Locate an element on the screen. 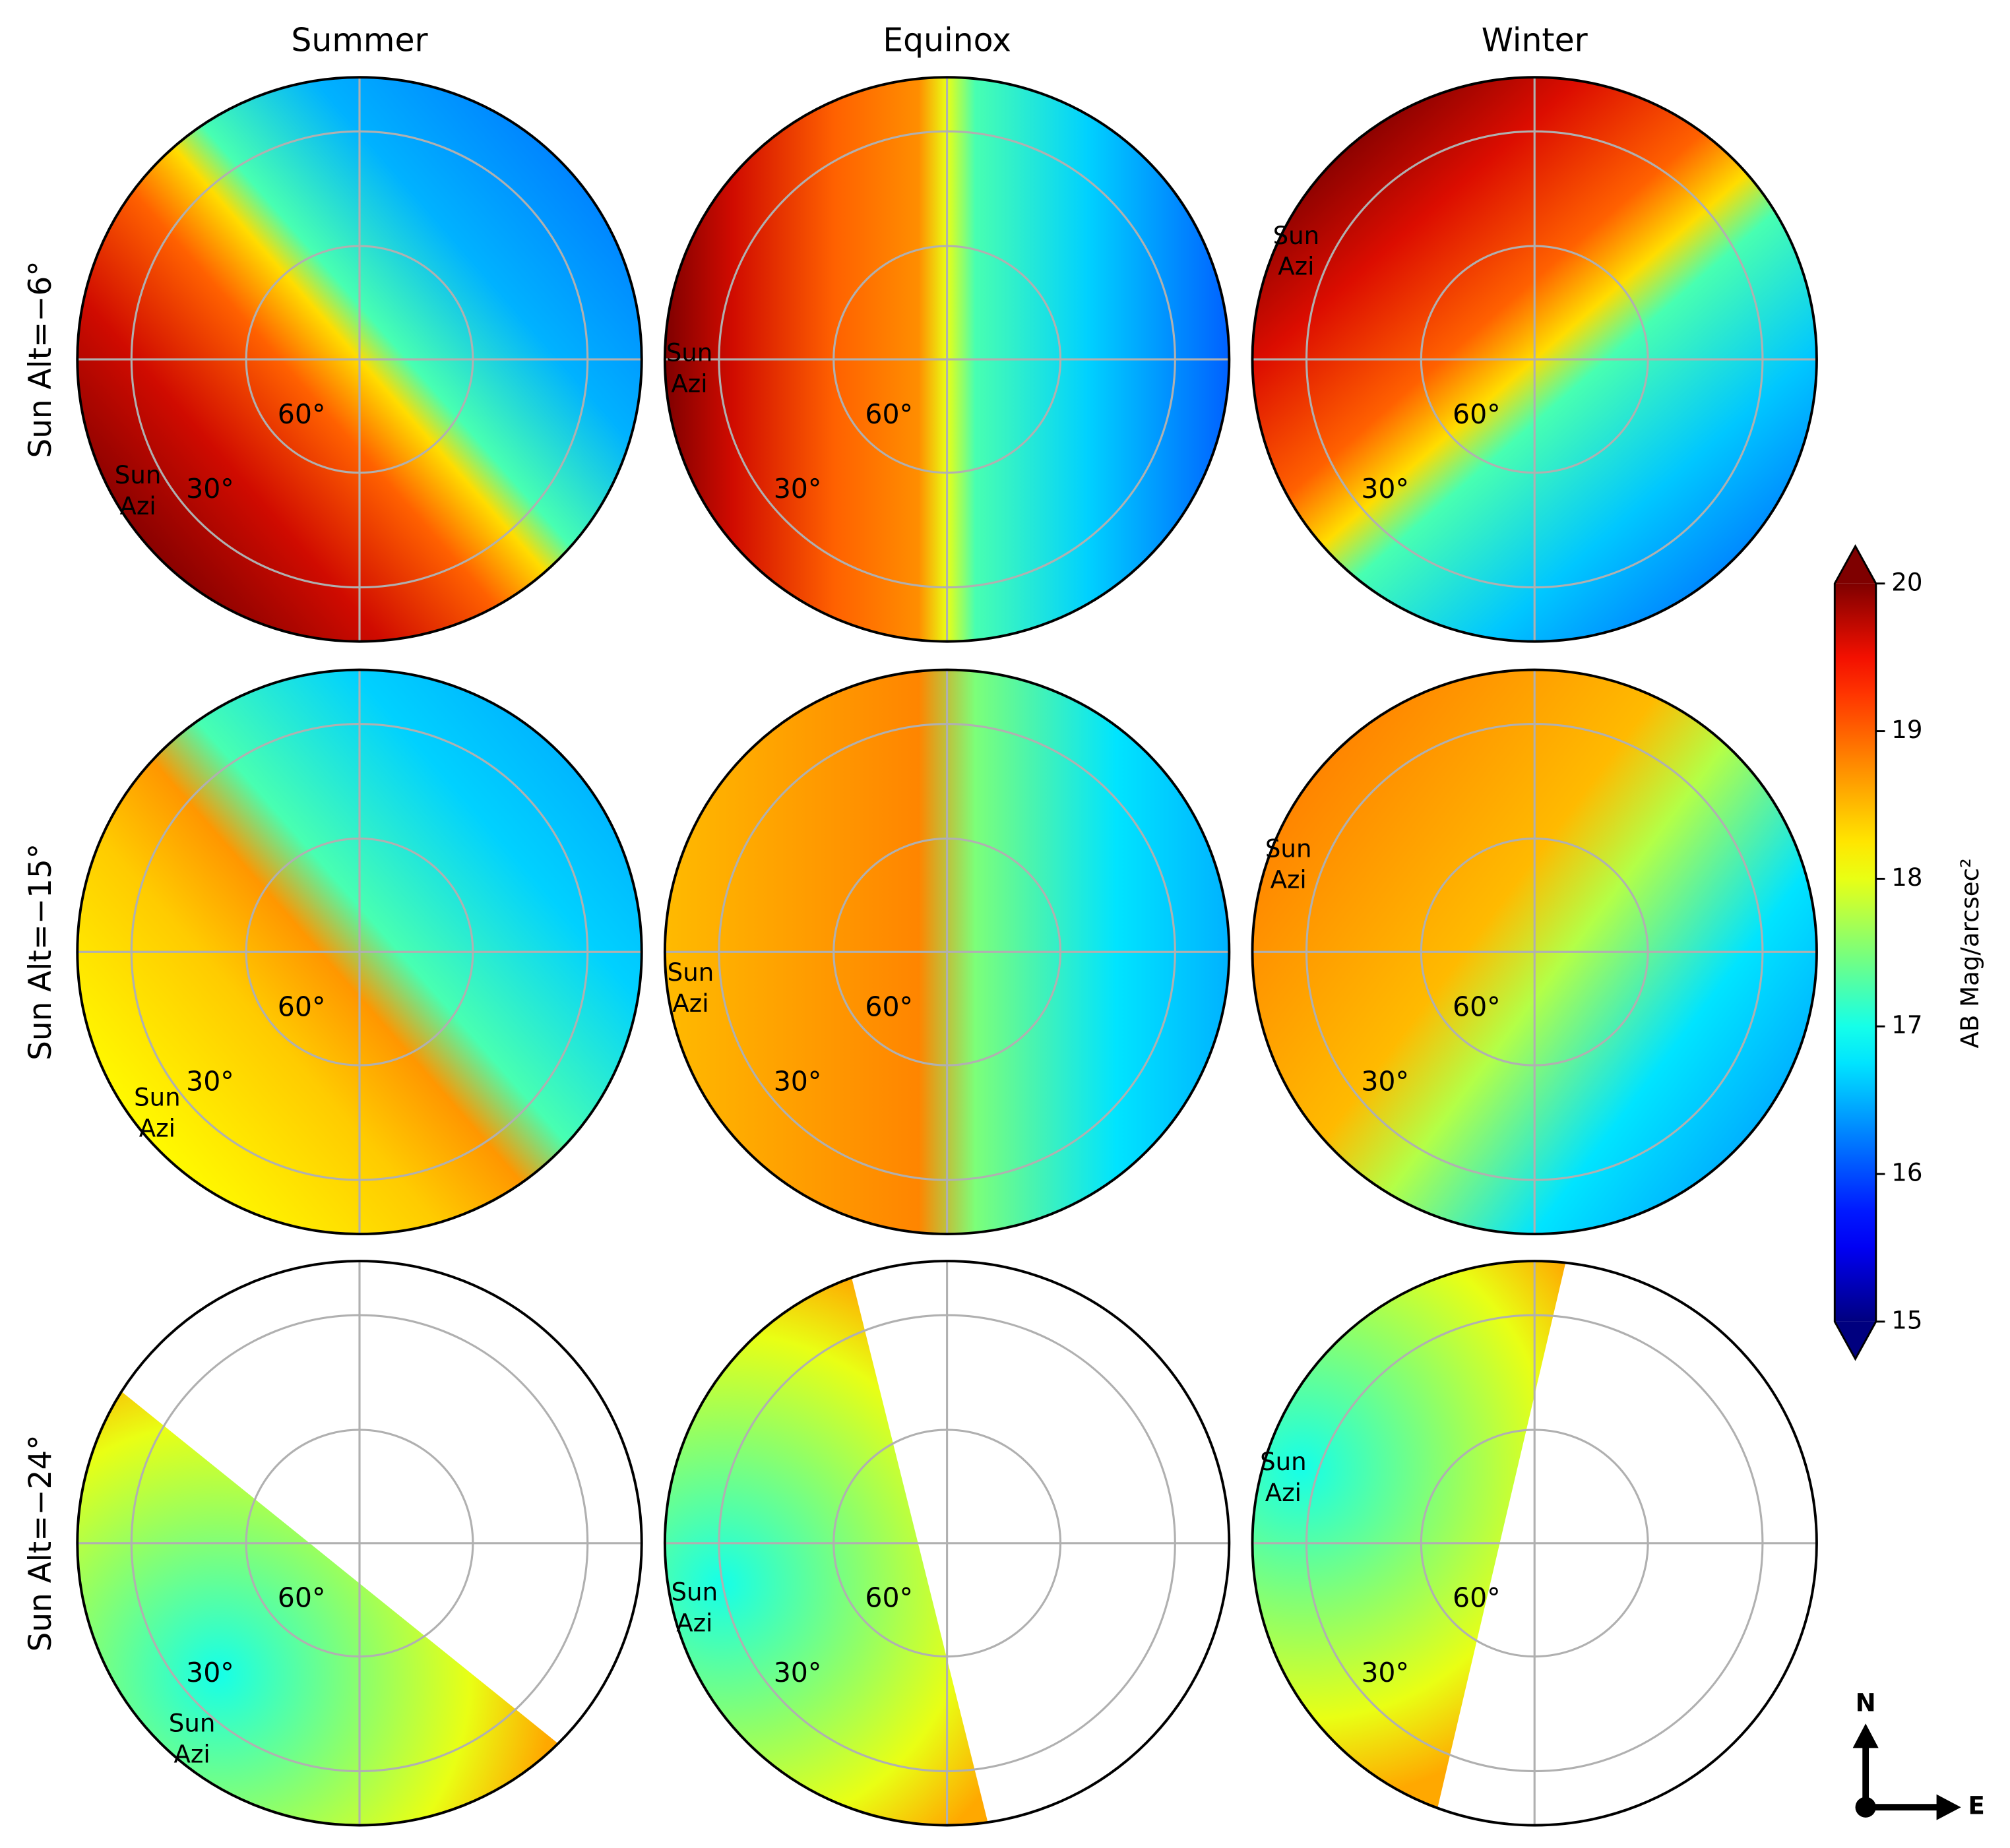 This screenshot has height=1848, width=2010. compass-origin is located at coordinates (1865, 1807).